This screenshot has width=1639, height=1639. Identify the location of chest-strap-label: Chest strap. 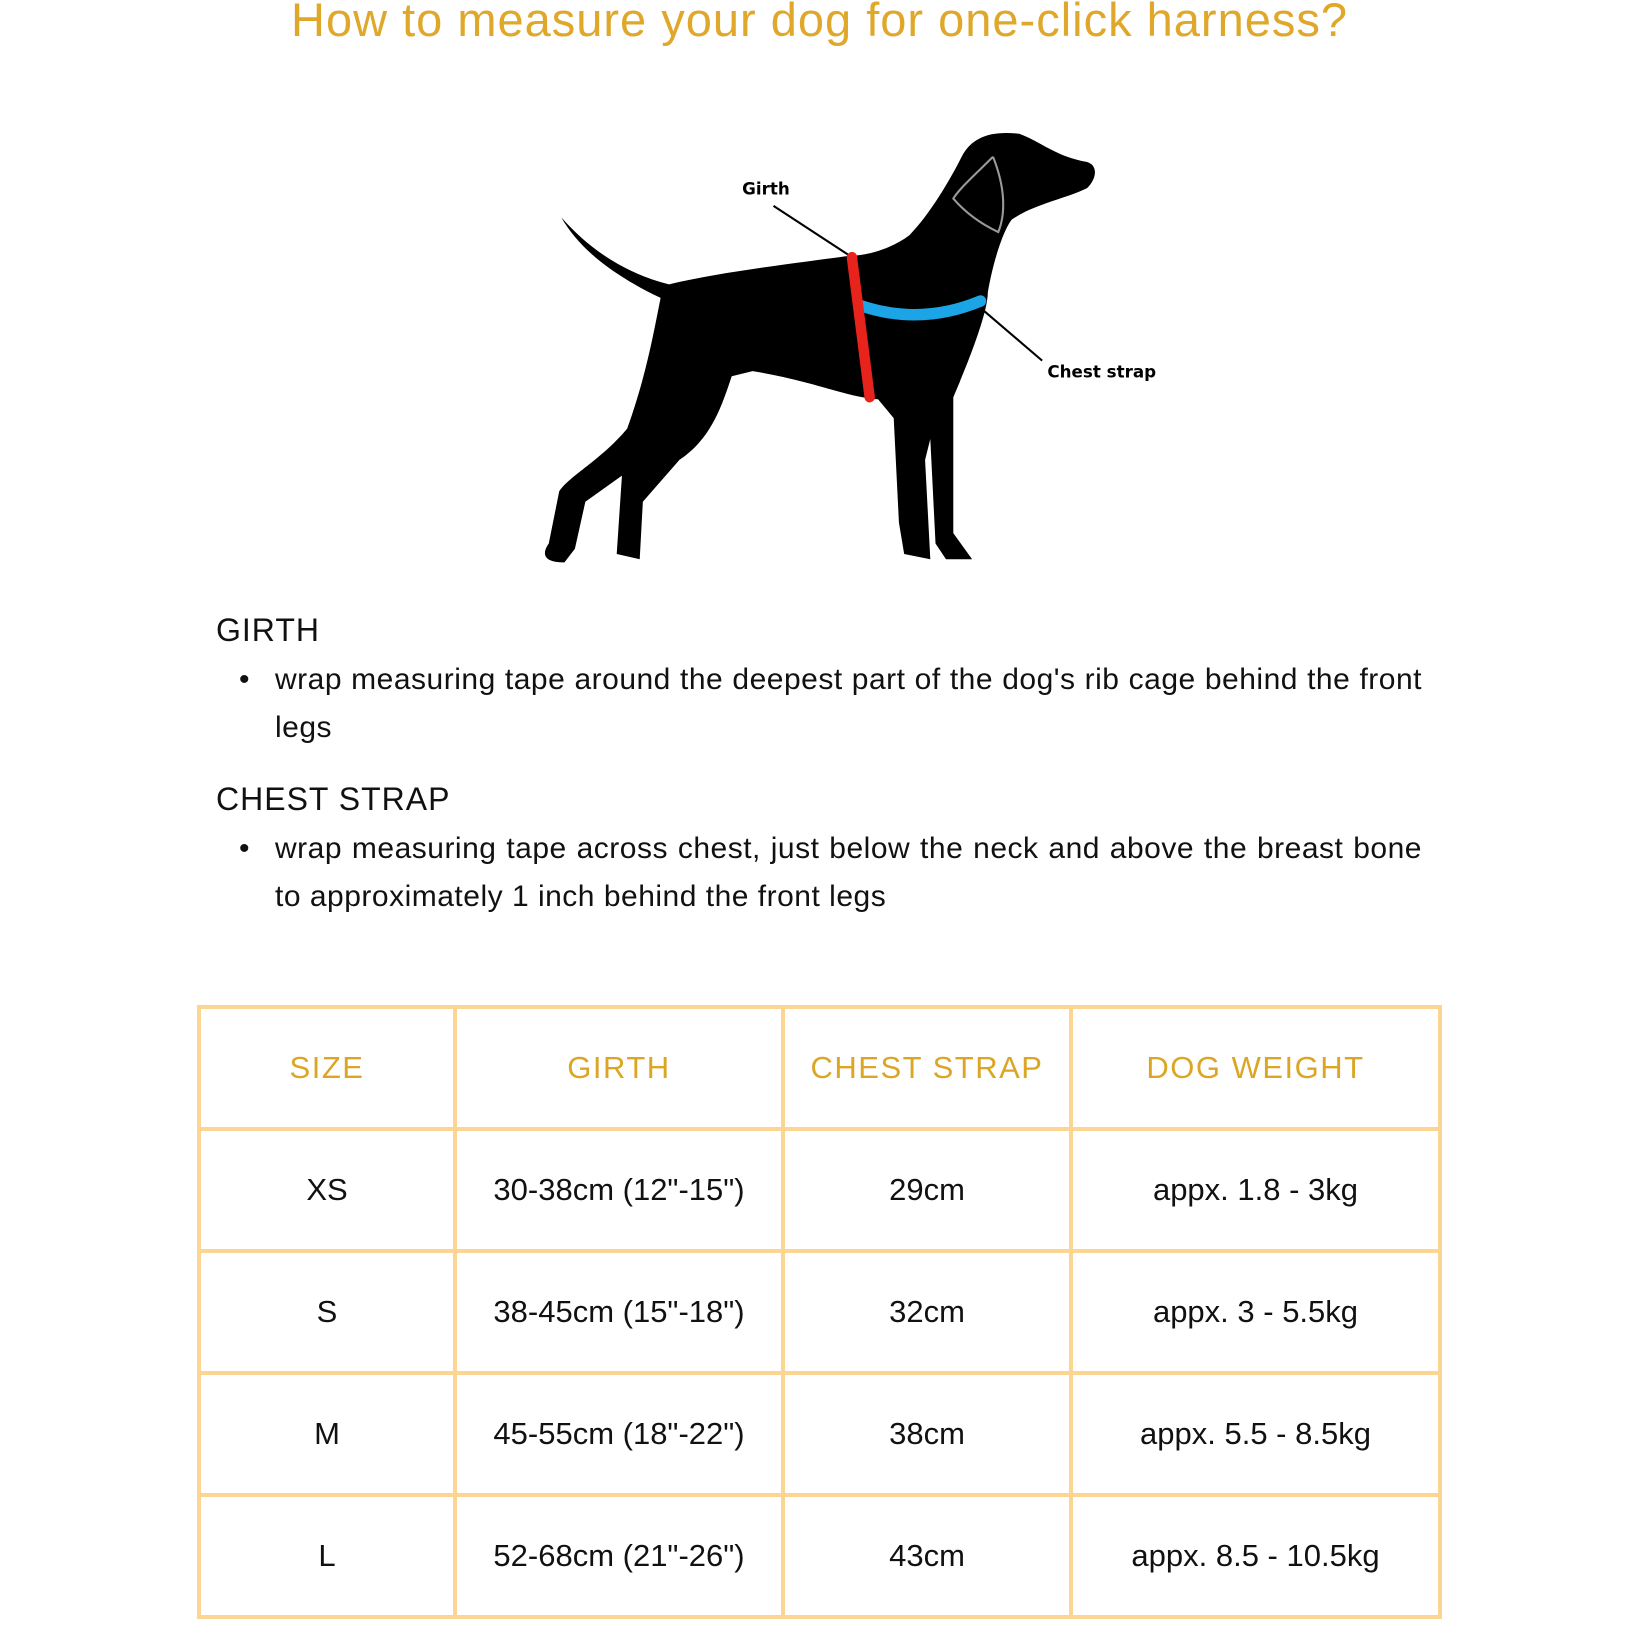
(1101, 371).